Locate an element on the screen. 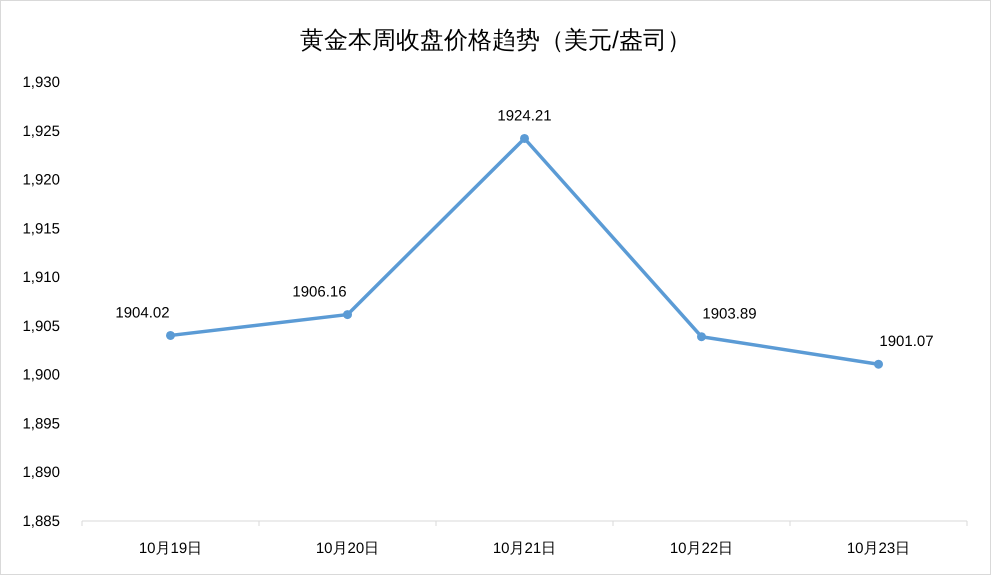  xtick: 10月20日 is located at coordinates (348, 548).